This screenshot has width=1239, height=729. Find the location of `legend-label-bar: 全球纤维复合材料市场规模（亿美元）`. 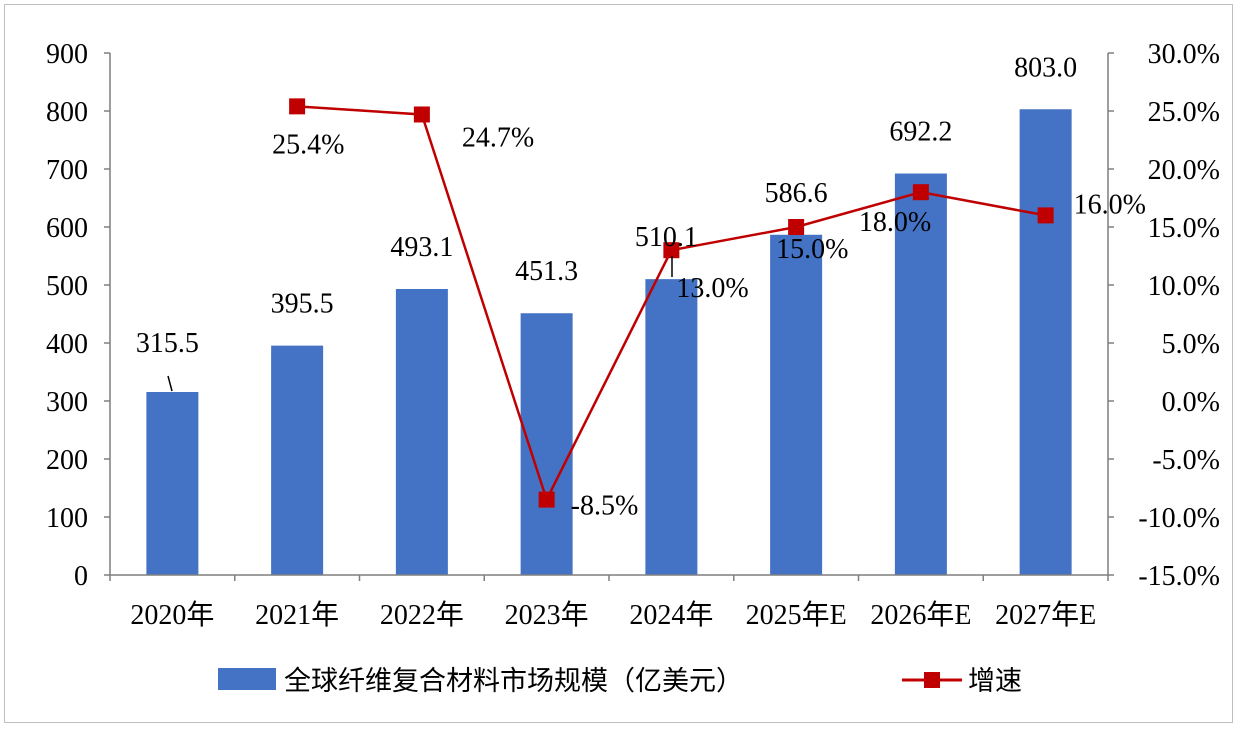

legend-label-bar: 全球纤维复合材料市场规模（亿美元） is located at coordinates (513, 681).